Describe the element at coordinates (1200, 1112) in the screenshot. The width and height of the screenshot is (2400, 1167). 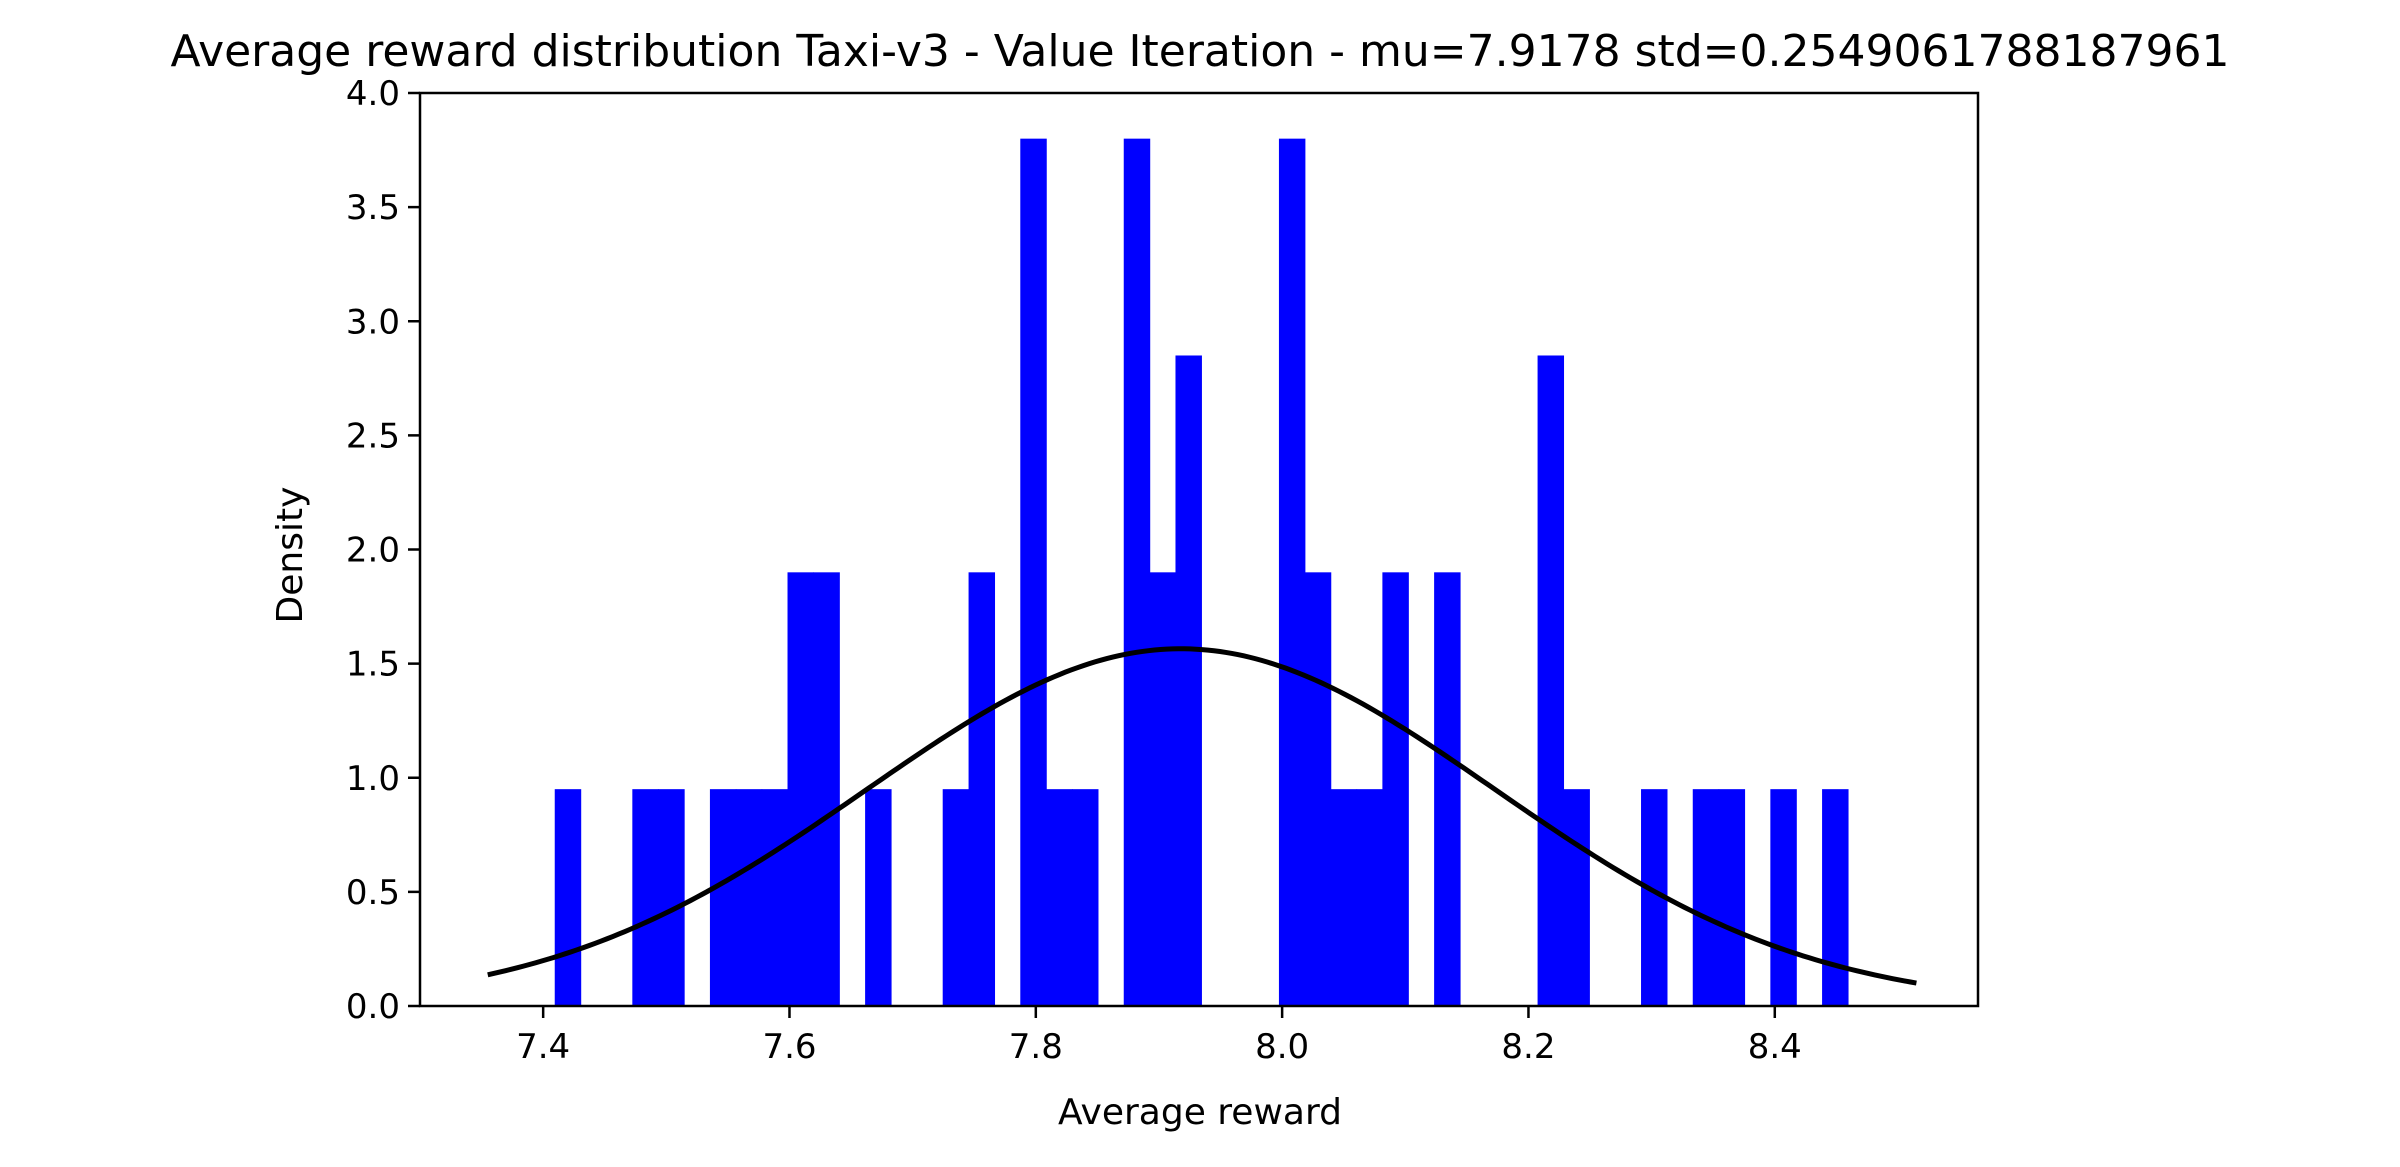
I see `x-axis-label: Average reward` at that location.